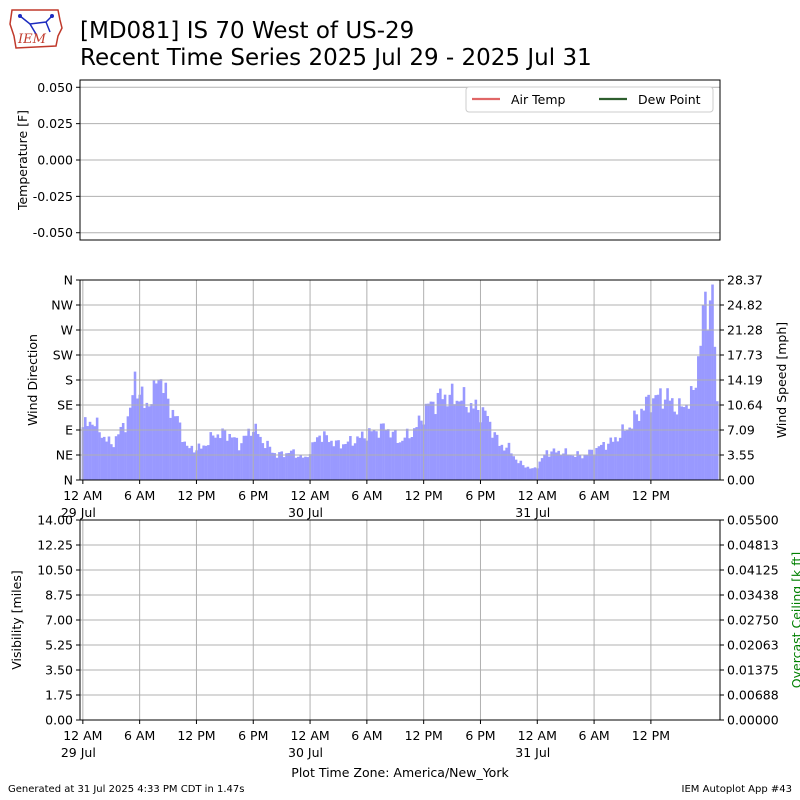  I want to click on ceiling-tick-label: 0.03438, so click(753, 595).